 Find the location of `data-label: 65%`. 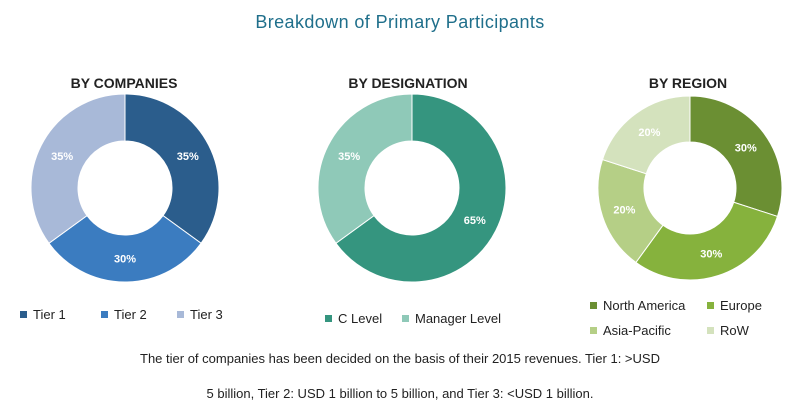

data-label: 65% is located at coordinates (475, 221).